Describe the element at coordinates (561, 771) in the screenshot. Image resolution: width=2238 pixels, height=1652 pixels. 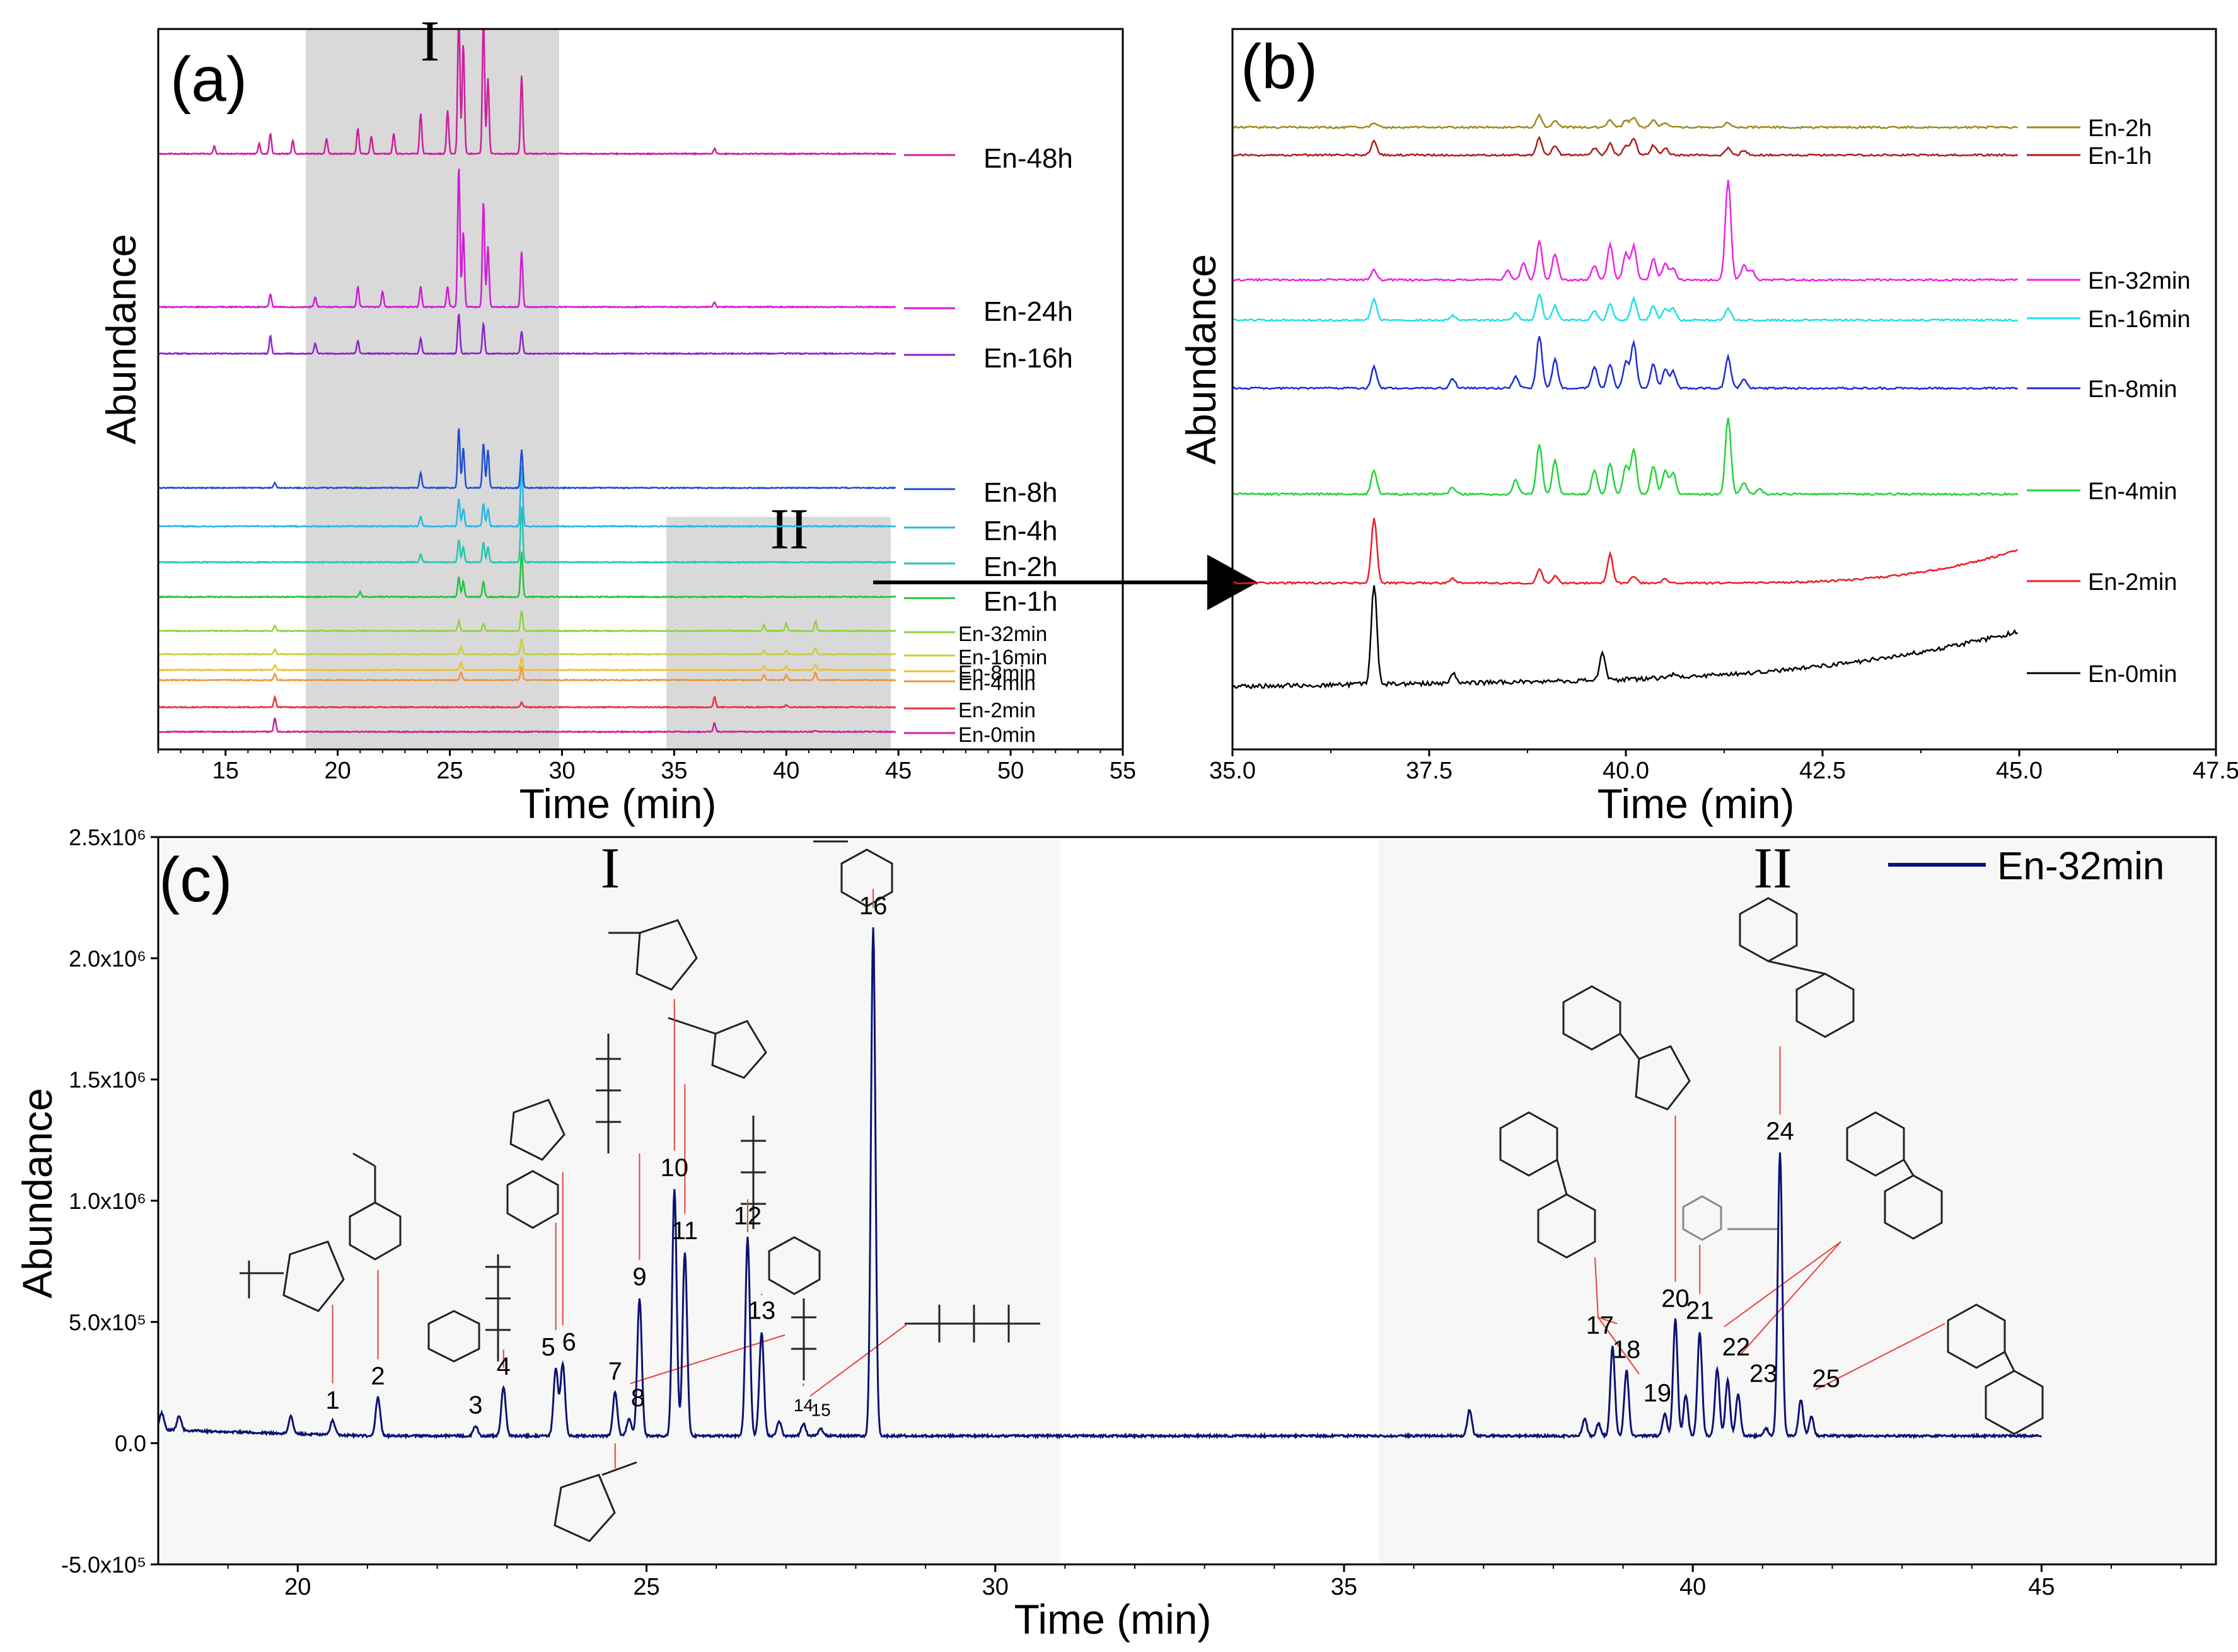
I see `tick-label-30: 30` at that location.